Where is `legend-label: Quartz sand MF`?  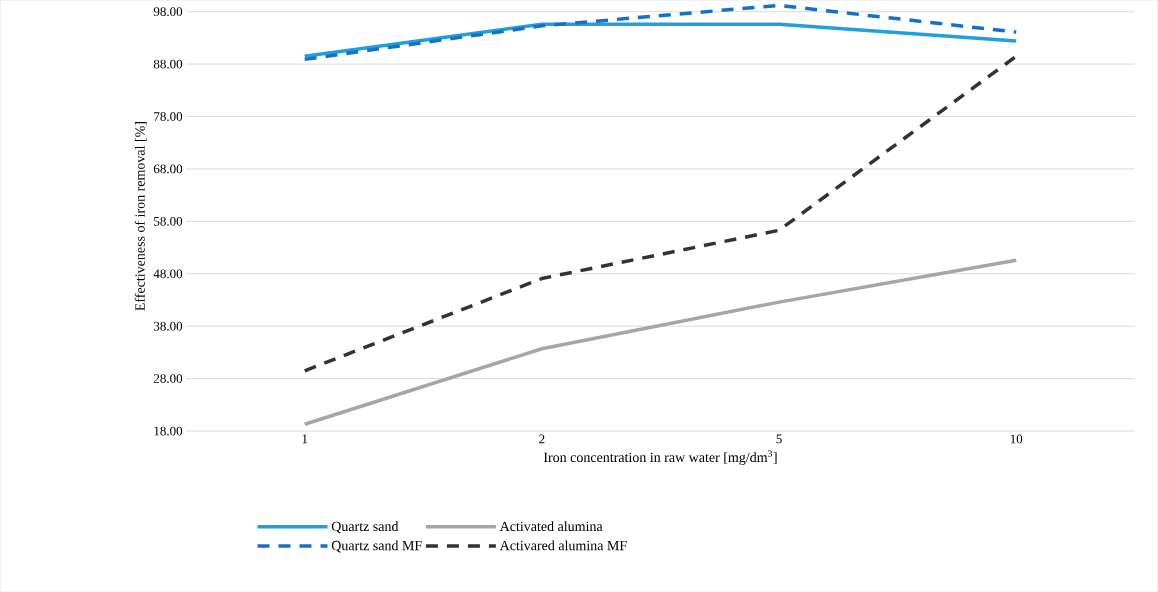
legend-label: Quartz sand MF is located at coordinates (376, 546).